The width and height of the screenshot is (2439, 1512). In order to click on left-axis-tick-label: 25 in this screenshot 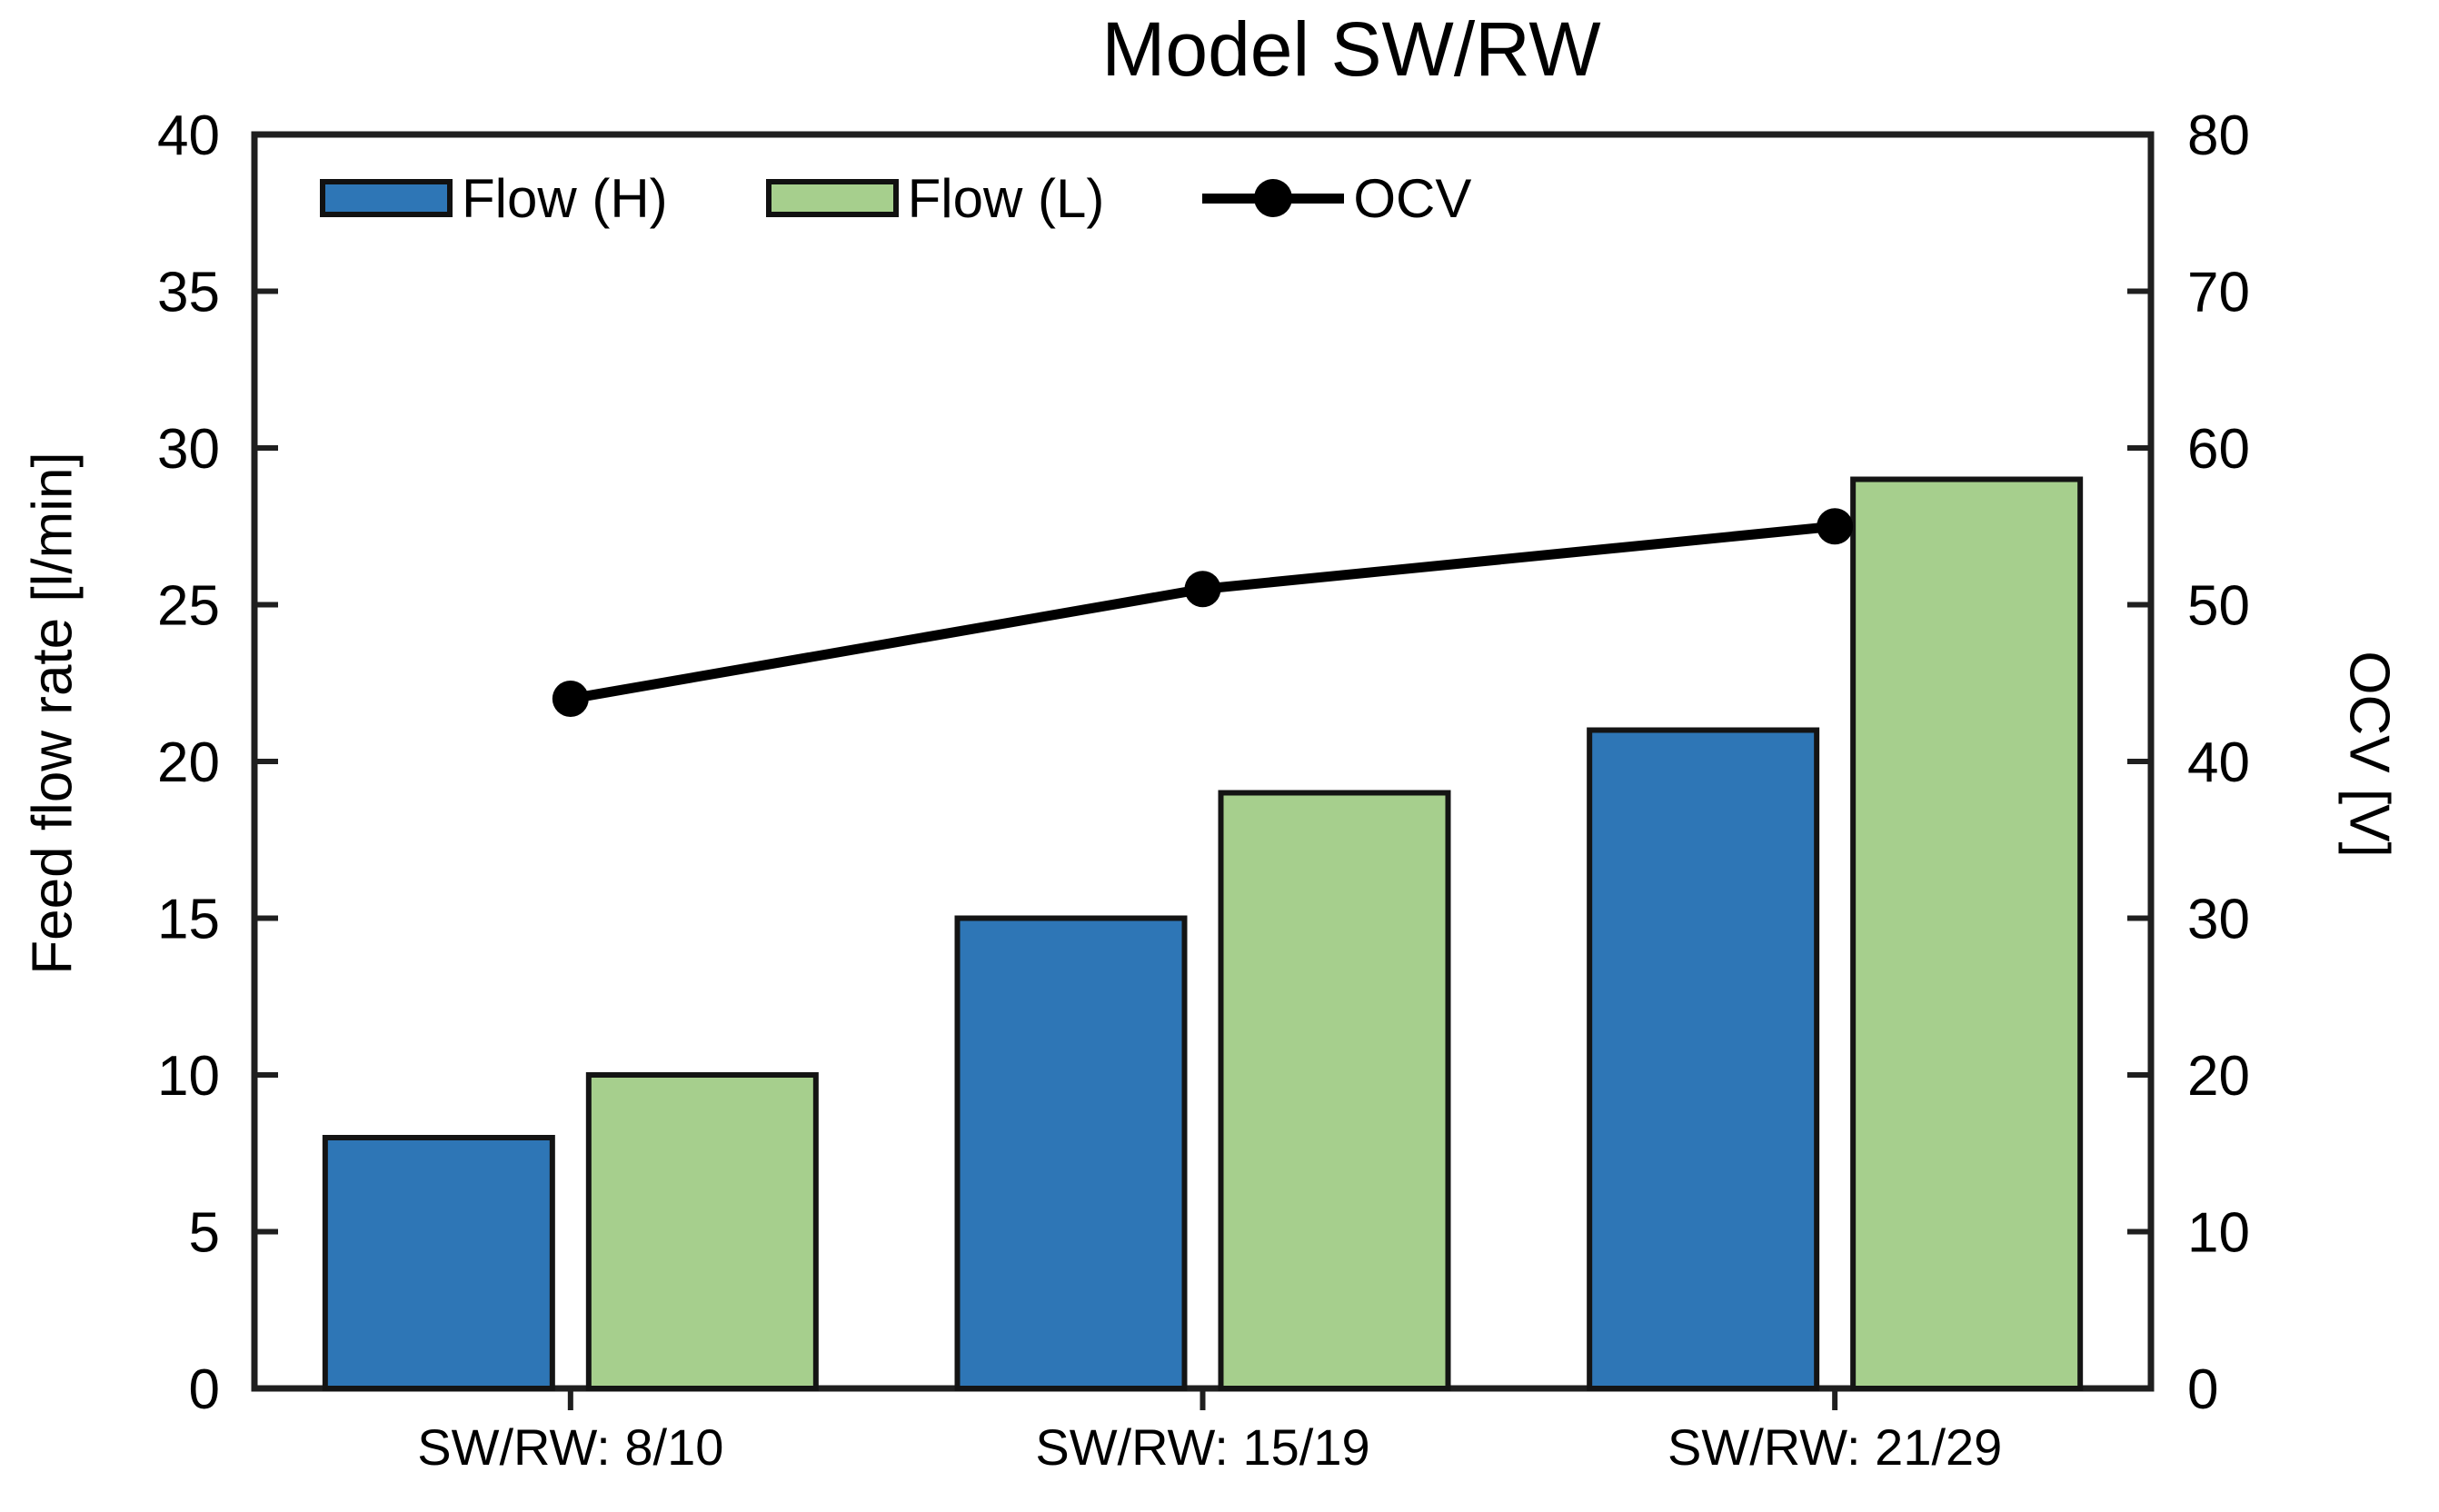, I will do `click(188, 606)`.